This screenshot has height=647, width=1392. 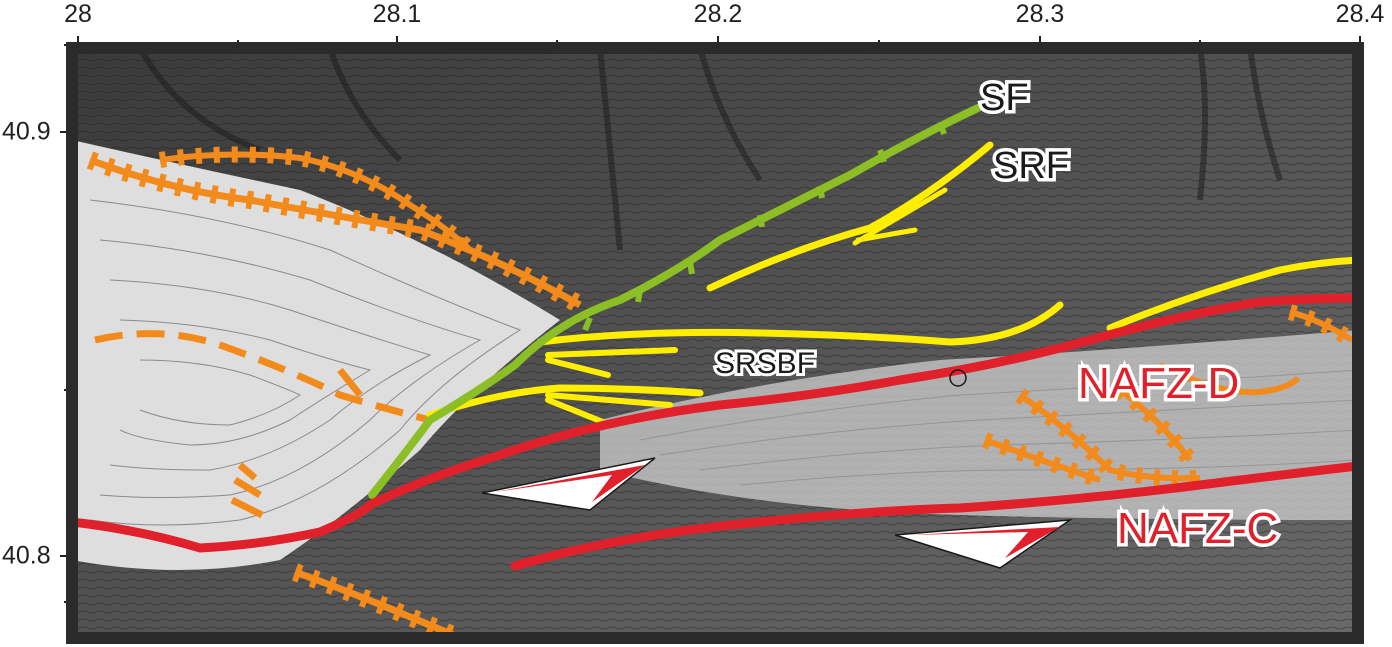 What do you see at coordinates (262, 377) in the screenshot?
I see `scarp-dashed` at bounding box center [262, 377].